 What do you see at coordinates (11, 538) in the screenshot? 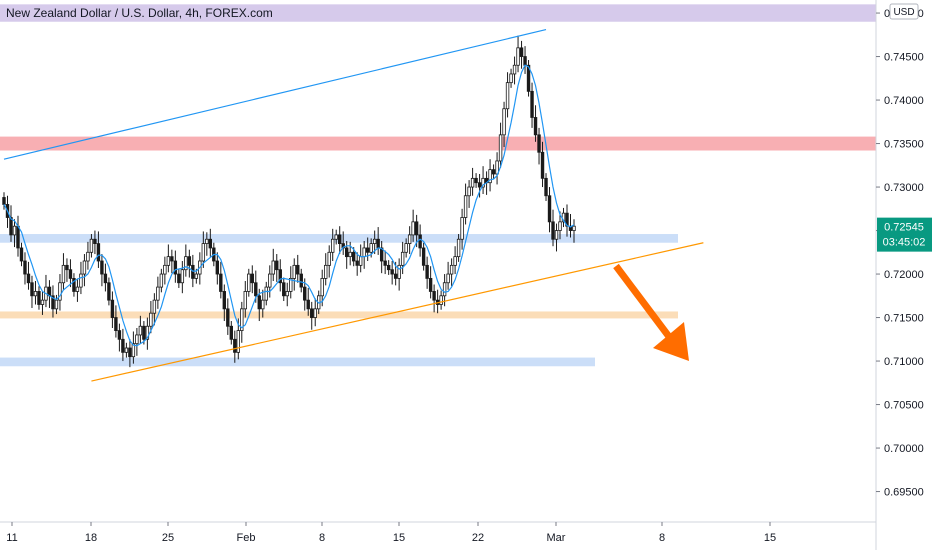
I see `time-tick-label: 11` at bounding box center [11, 538].